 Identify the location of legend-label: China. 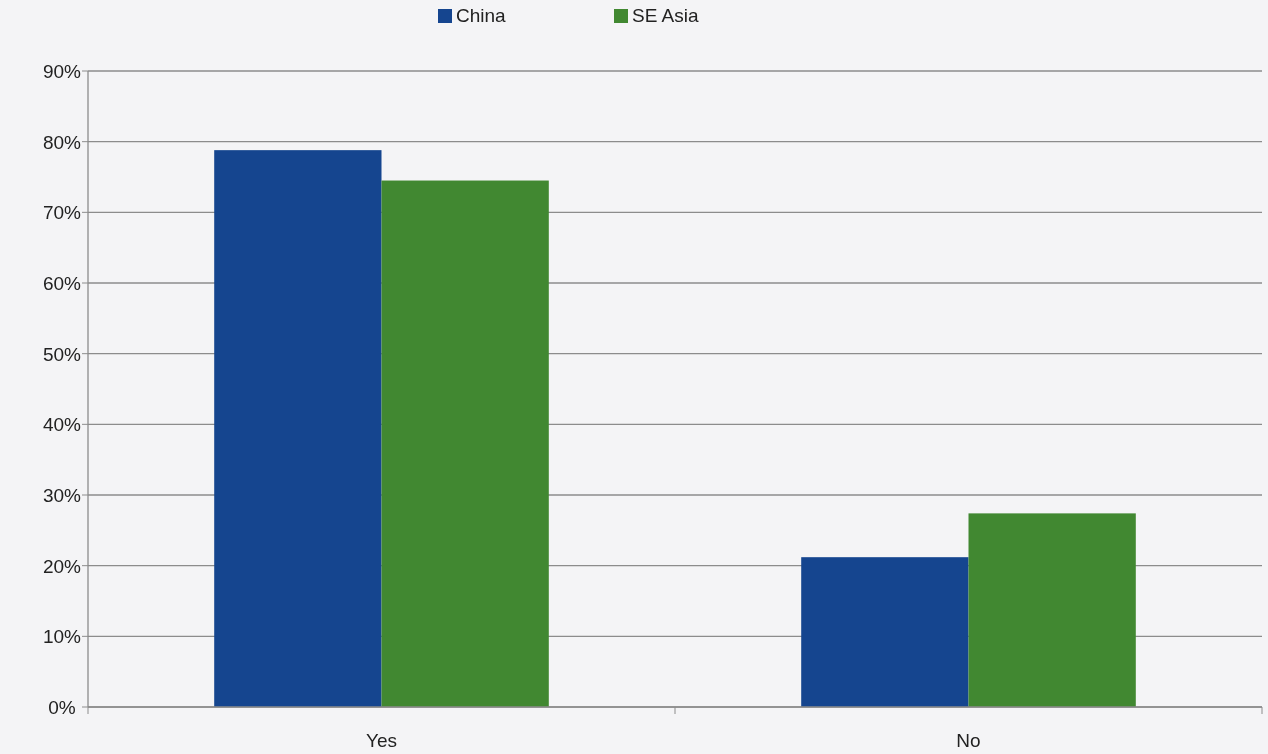
(481, 15).